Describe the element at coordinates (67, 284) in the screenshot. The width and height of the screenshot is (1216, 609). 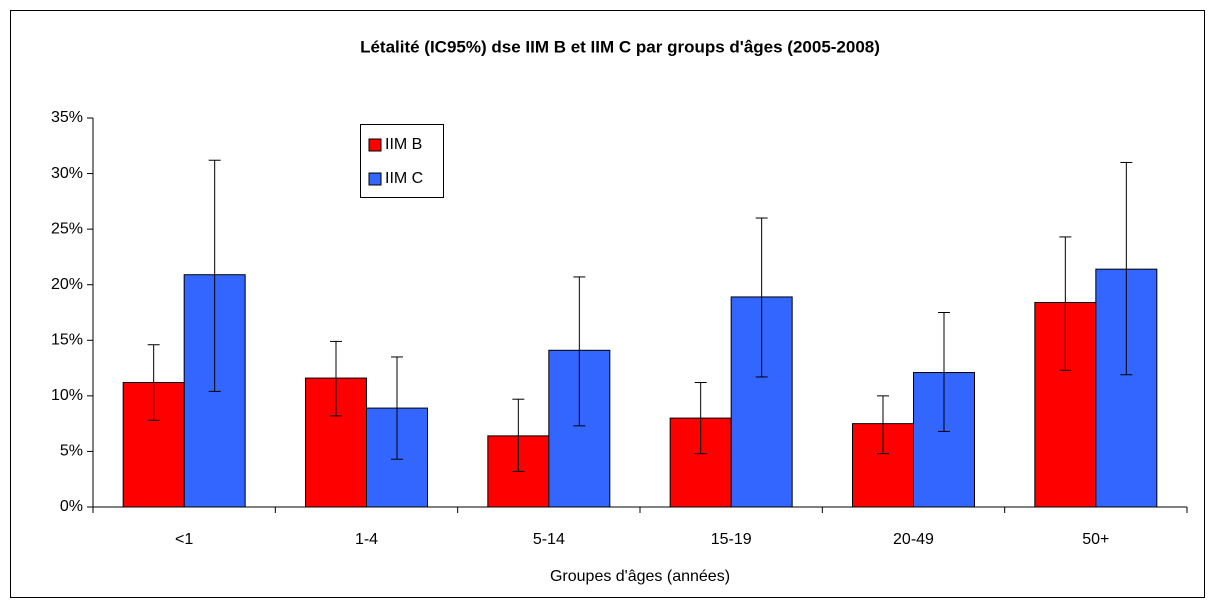
I see `y-tick-label: 20%` at that location.